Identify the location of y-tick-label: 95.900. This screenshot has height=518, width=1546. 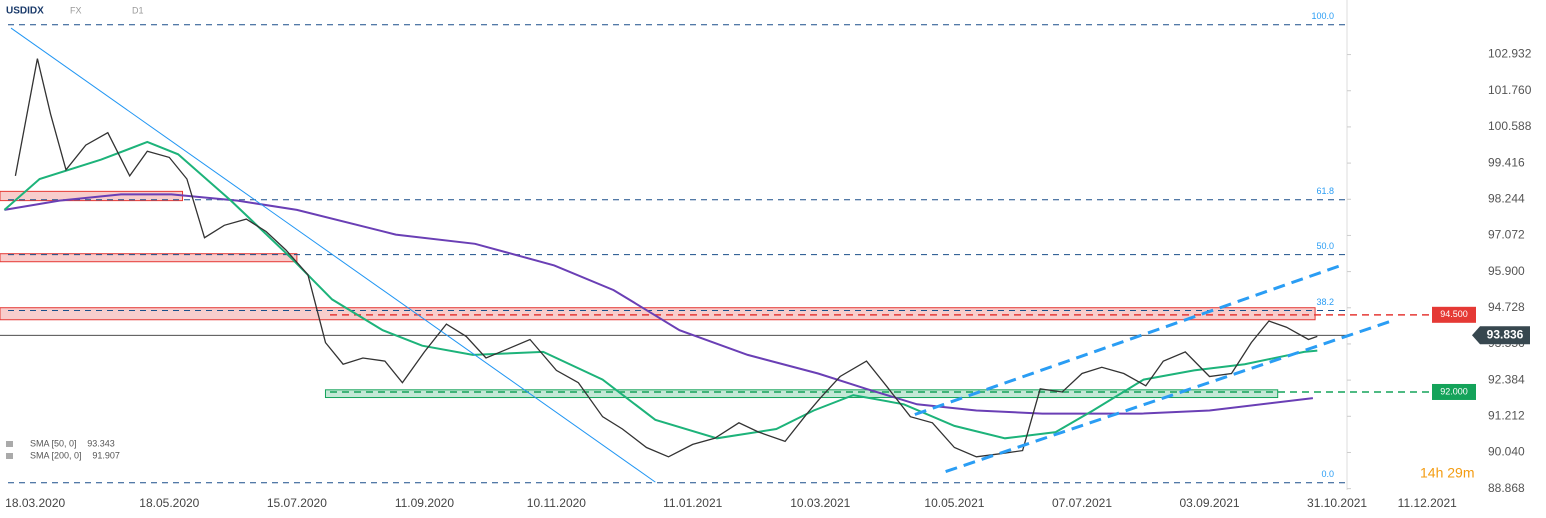
(1506, 271).